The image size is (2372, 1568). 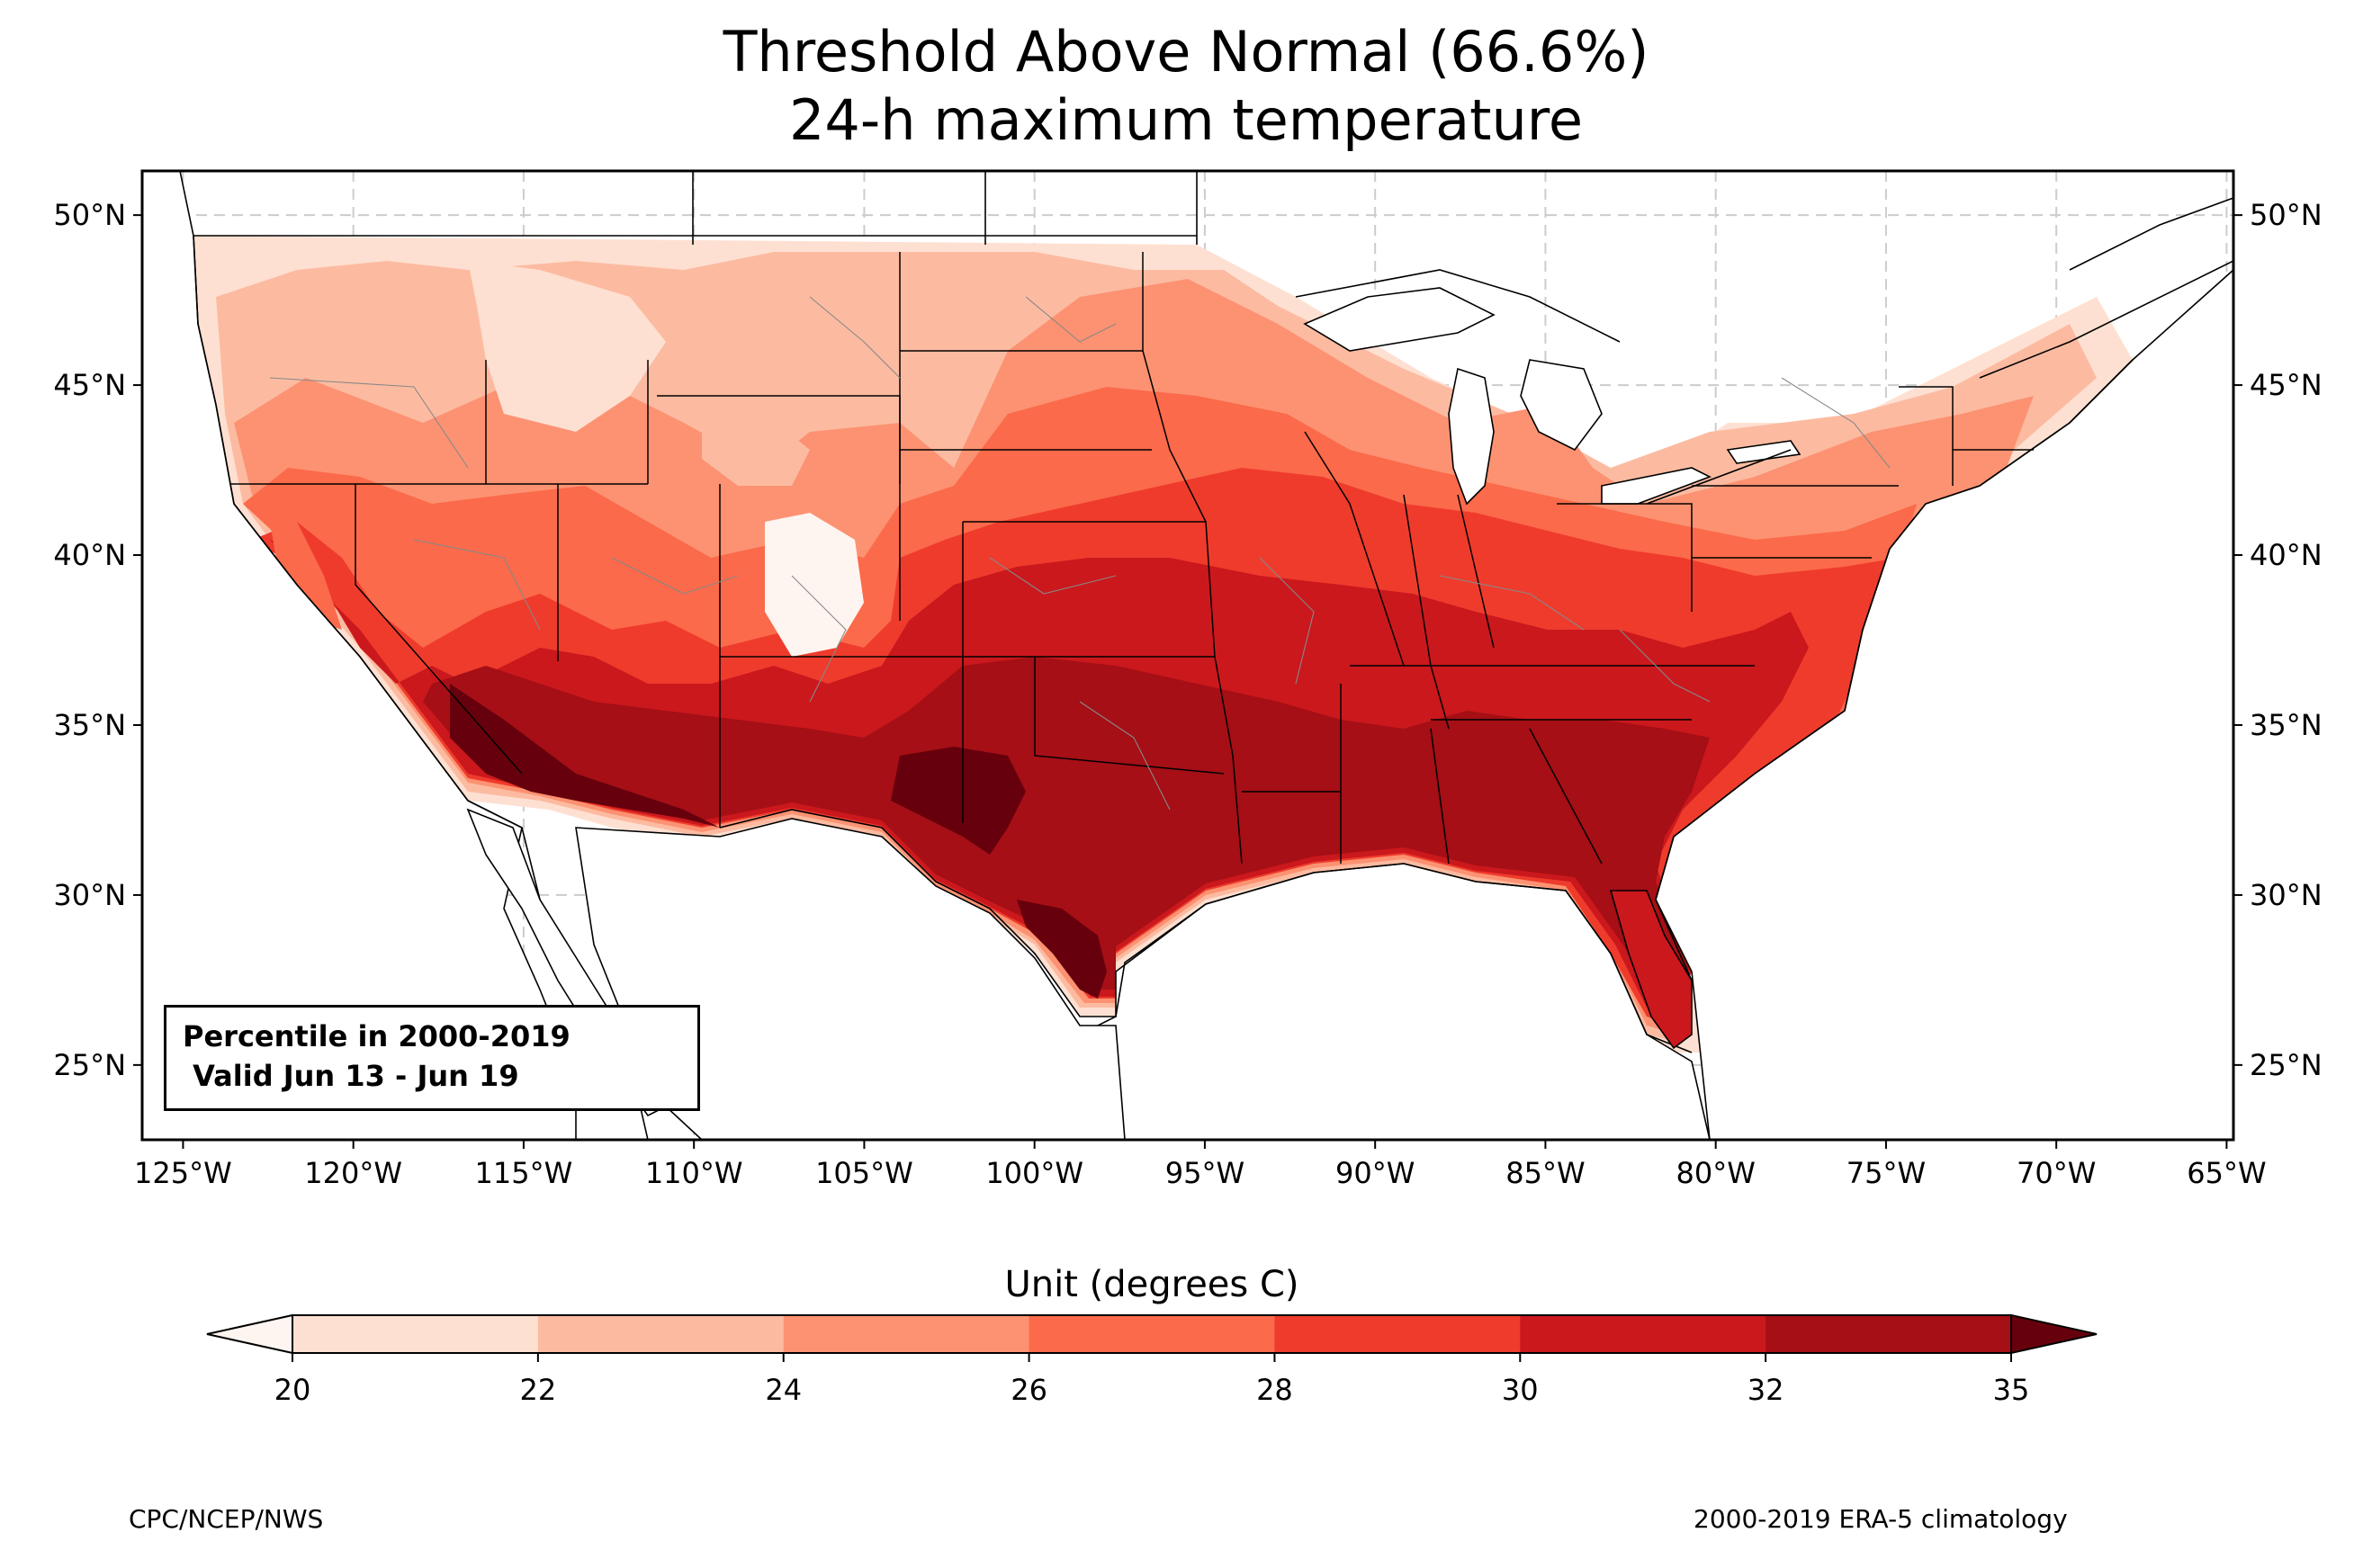 I want to click on colorbar: 20 22 24 26 28 30 32 35, so click(x=1152, y=1360).